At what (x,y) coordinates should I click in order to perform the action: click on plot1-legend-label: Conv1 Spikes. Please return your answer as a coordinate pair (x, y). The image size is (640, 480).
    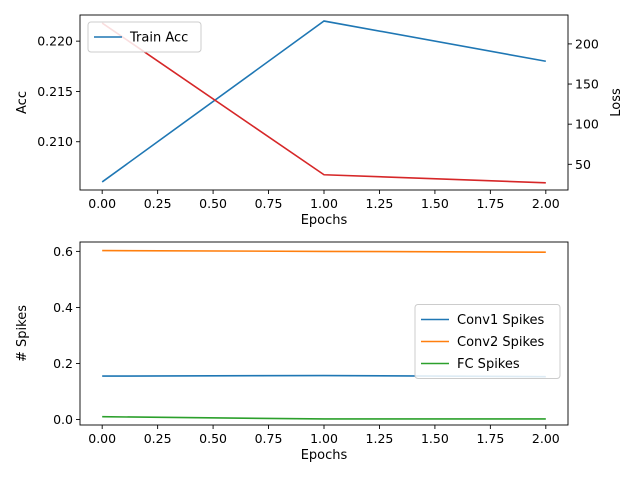
    Looking at the image, I should click on (501, 320).